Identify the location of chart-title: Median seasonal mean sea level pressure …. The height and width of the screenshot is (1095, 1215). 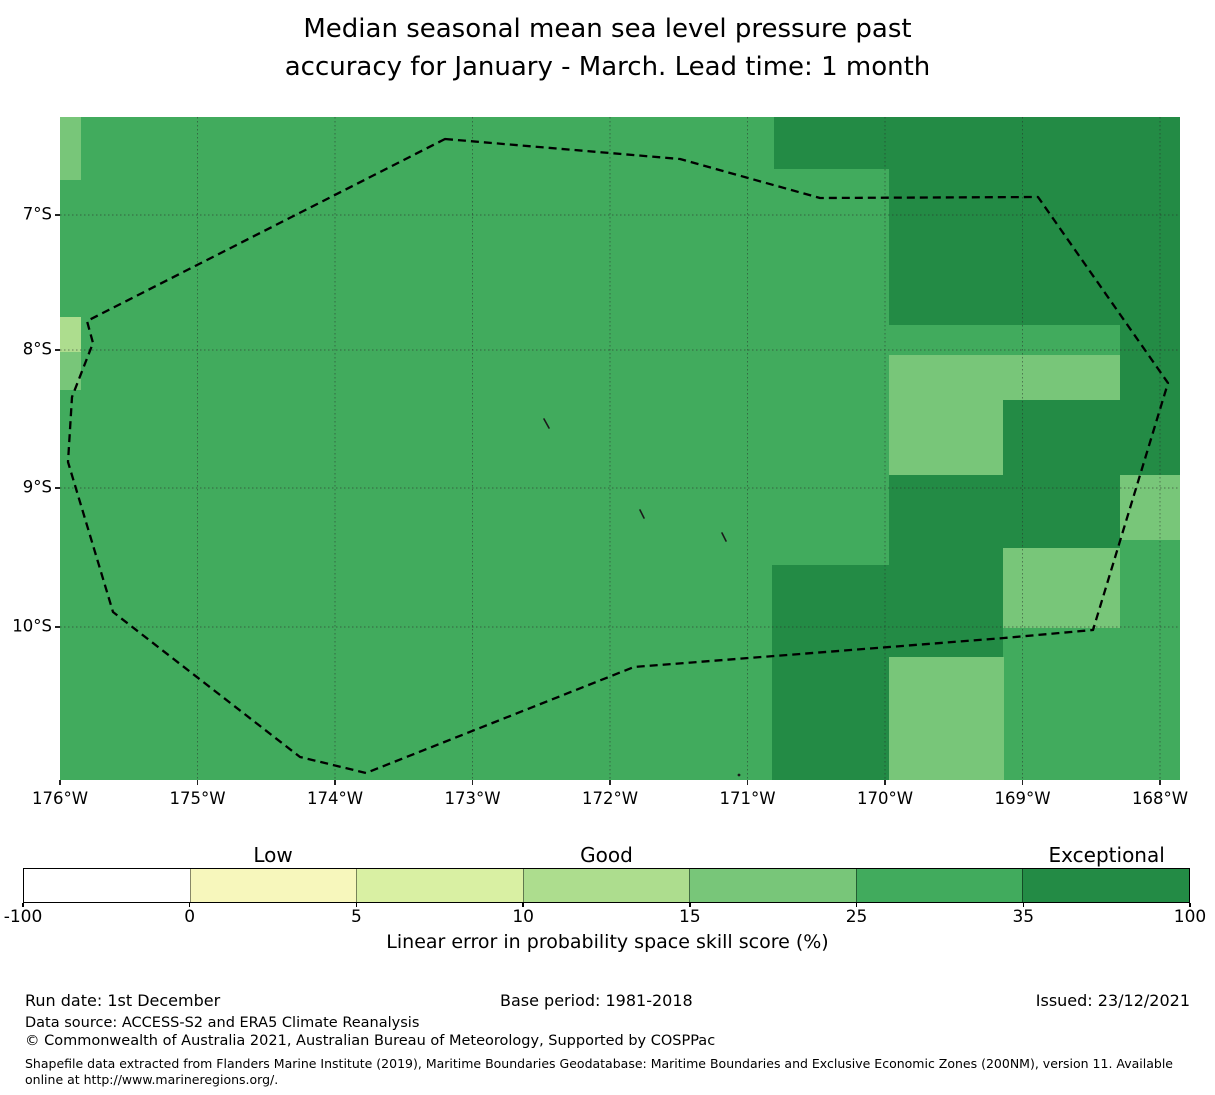
(607, 48).